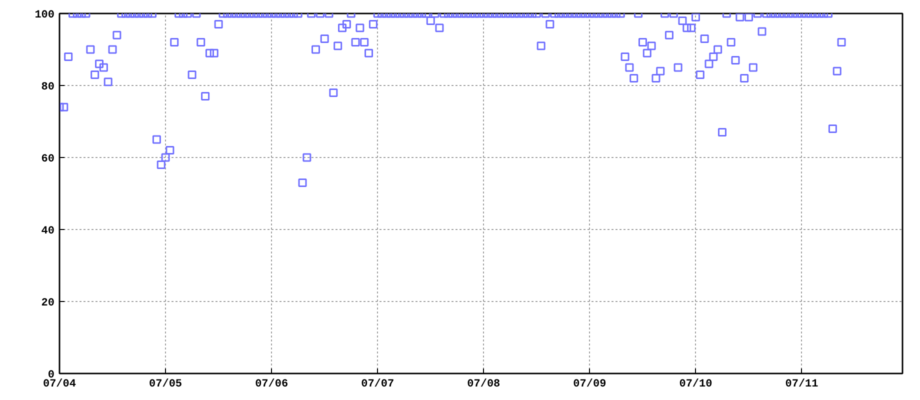  I want to click on x-tick-label: 07/05, so click(165, 384).